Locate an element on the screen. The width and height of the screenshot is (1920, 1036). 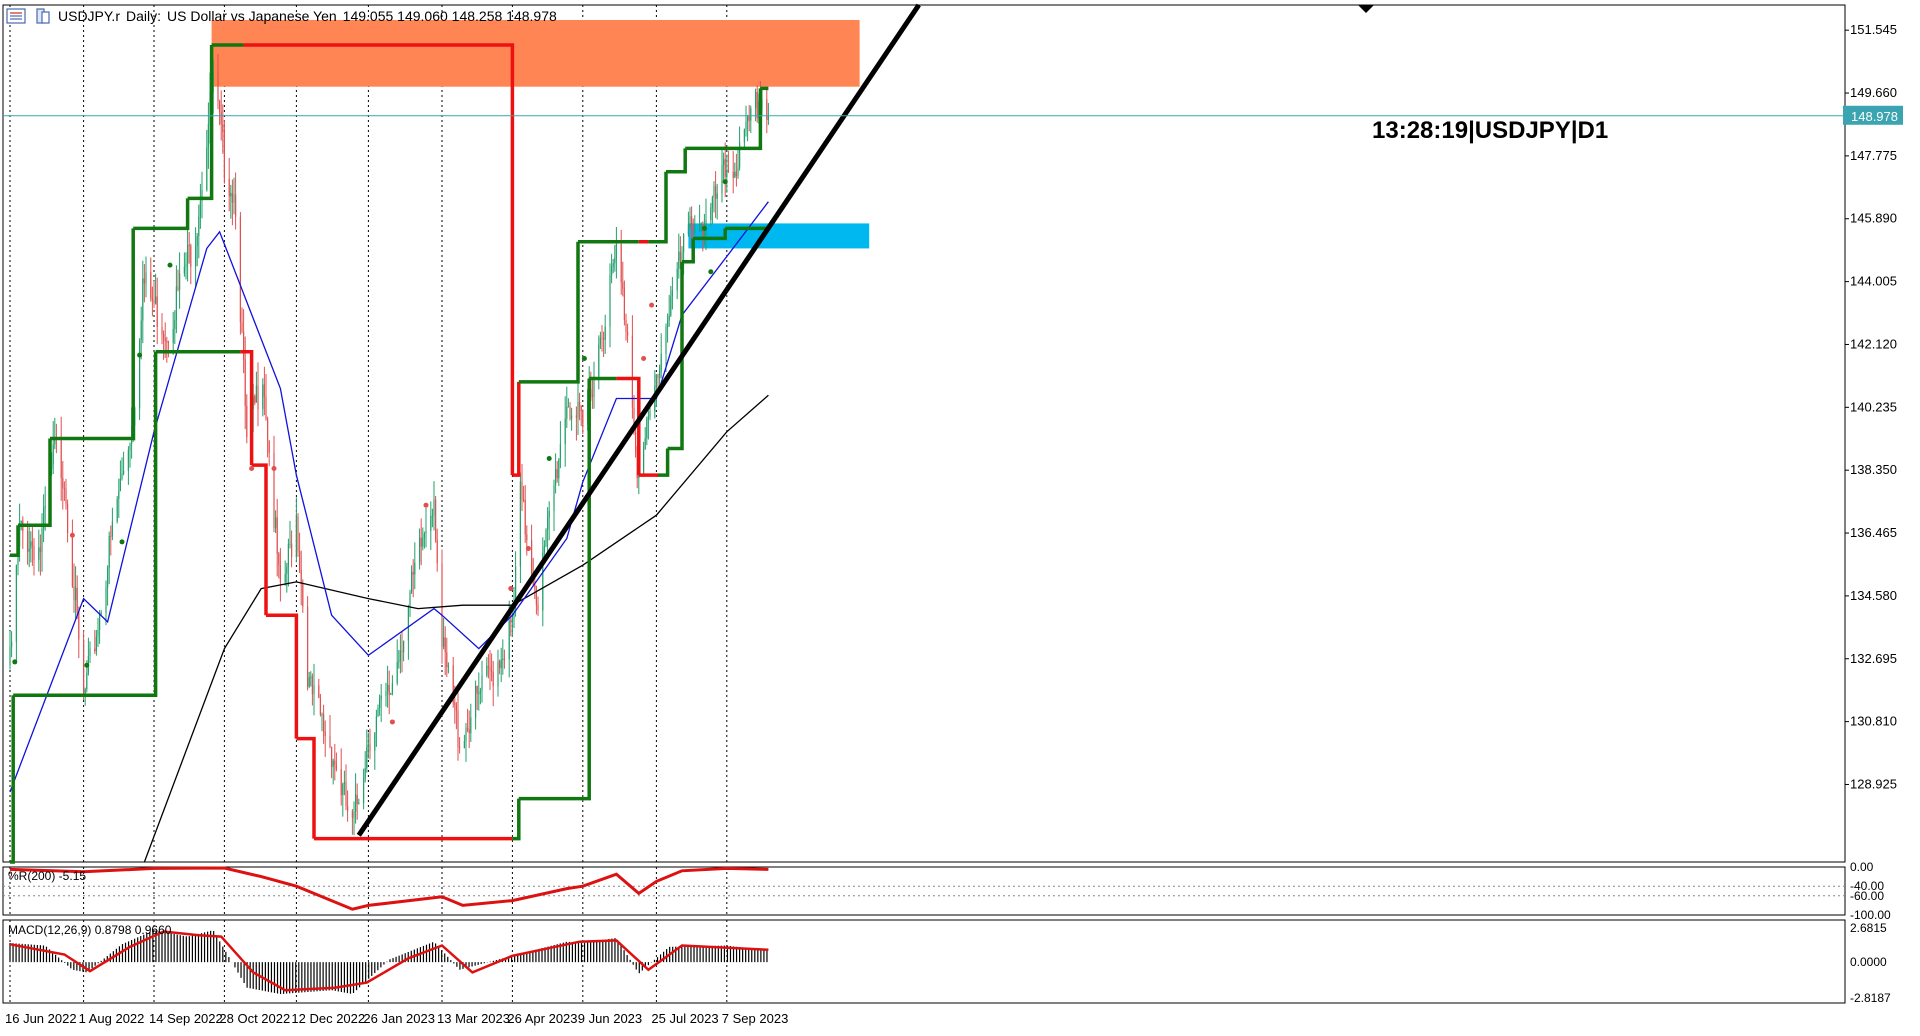
wpr-pane is located at coordinates (924, 891).